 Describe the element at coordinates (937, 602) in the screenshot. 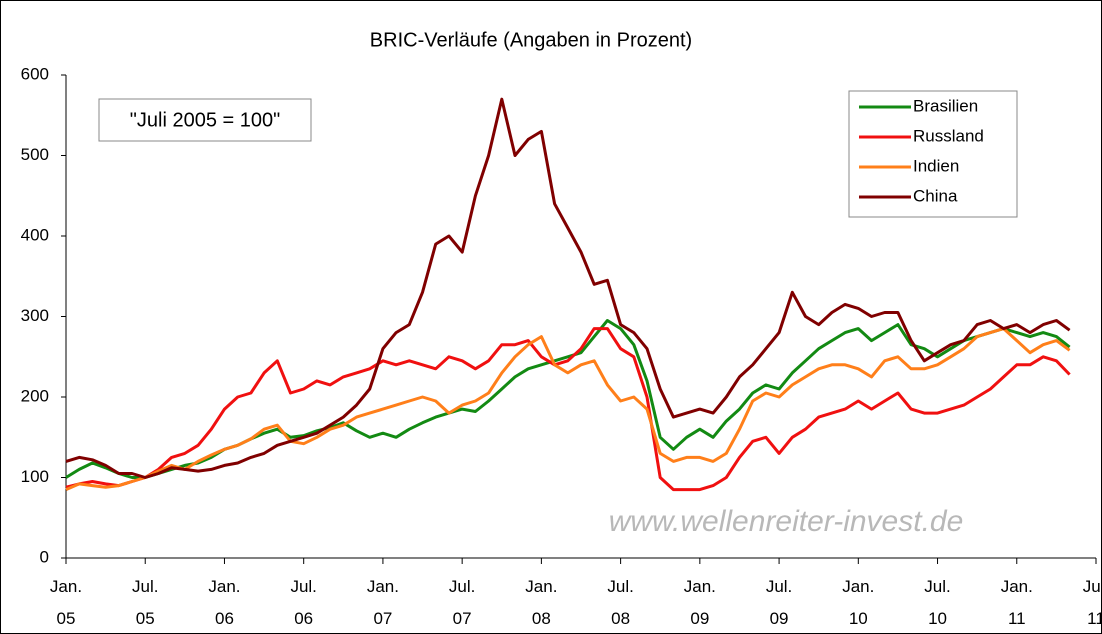

I see `x-tick-label: Jul. 10` at that location.